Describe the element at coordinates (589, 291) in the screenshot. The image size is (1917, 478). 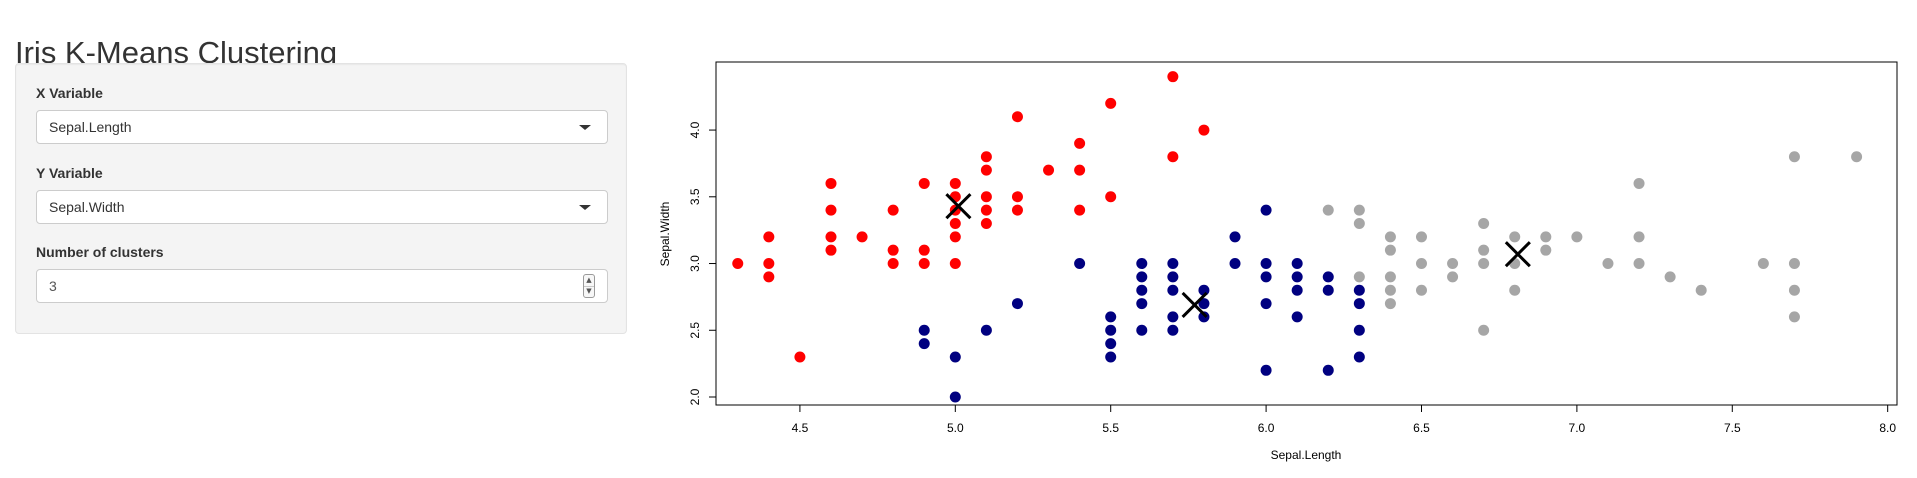
I see `spin-down-icon: ▼` at that location.